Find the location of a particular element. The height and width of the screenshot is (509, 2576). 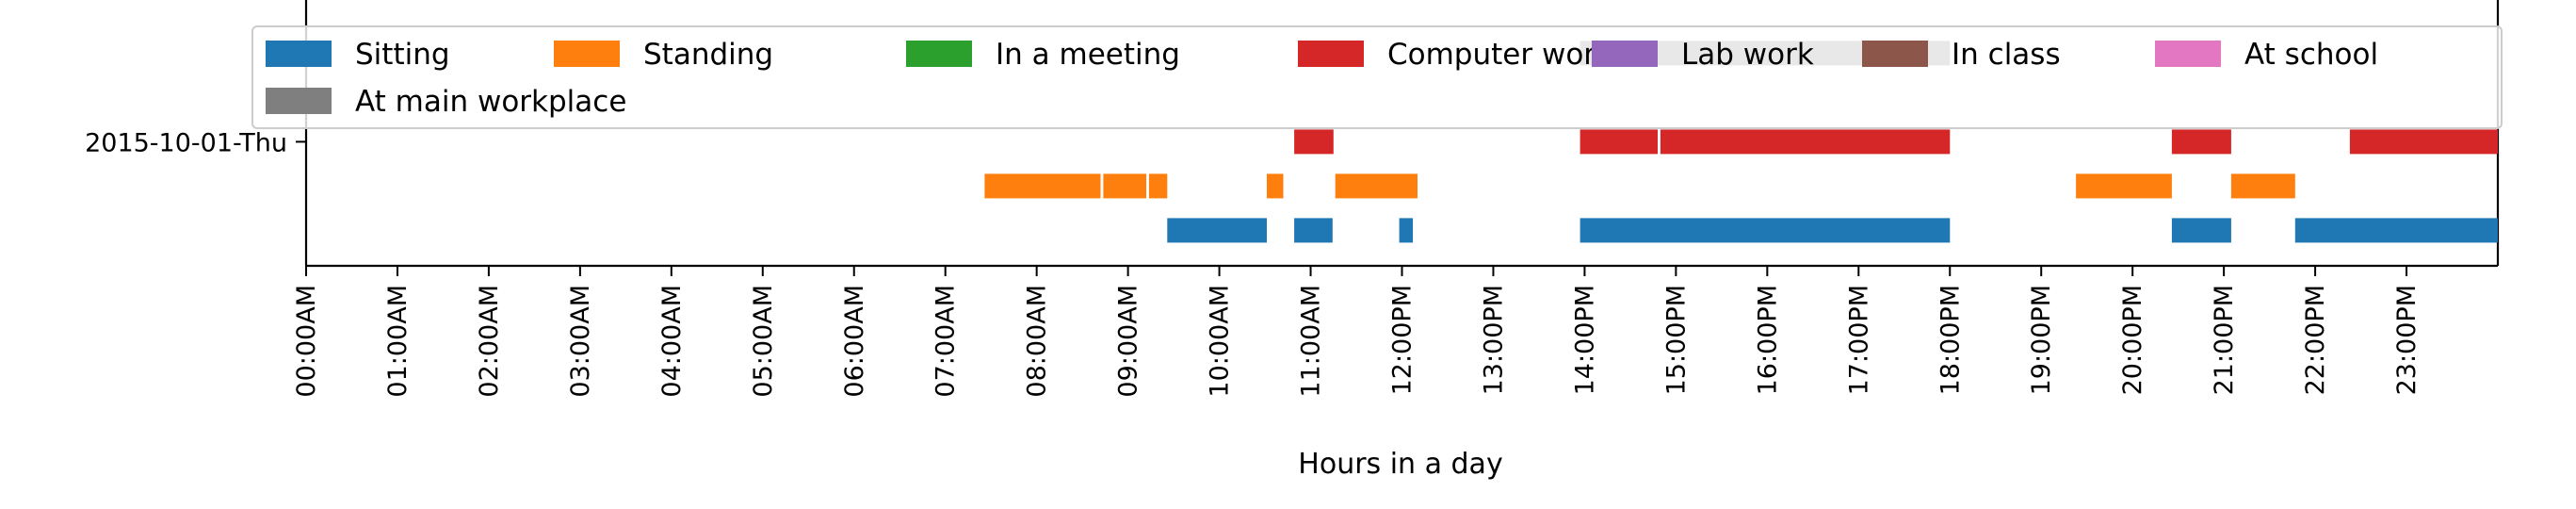

y-axis: 2015-10-01-Thu is located at coordinates (195, 142).